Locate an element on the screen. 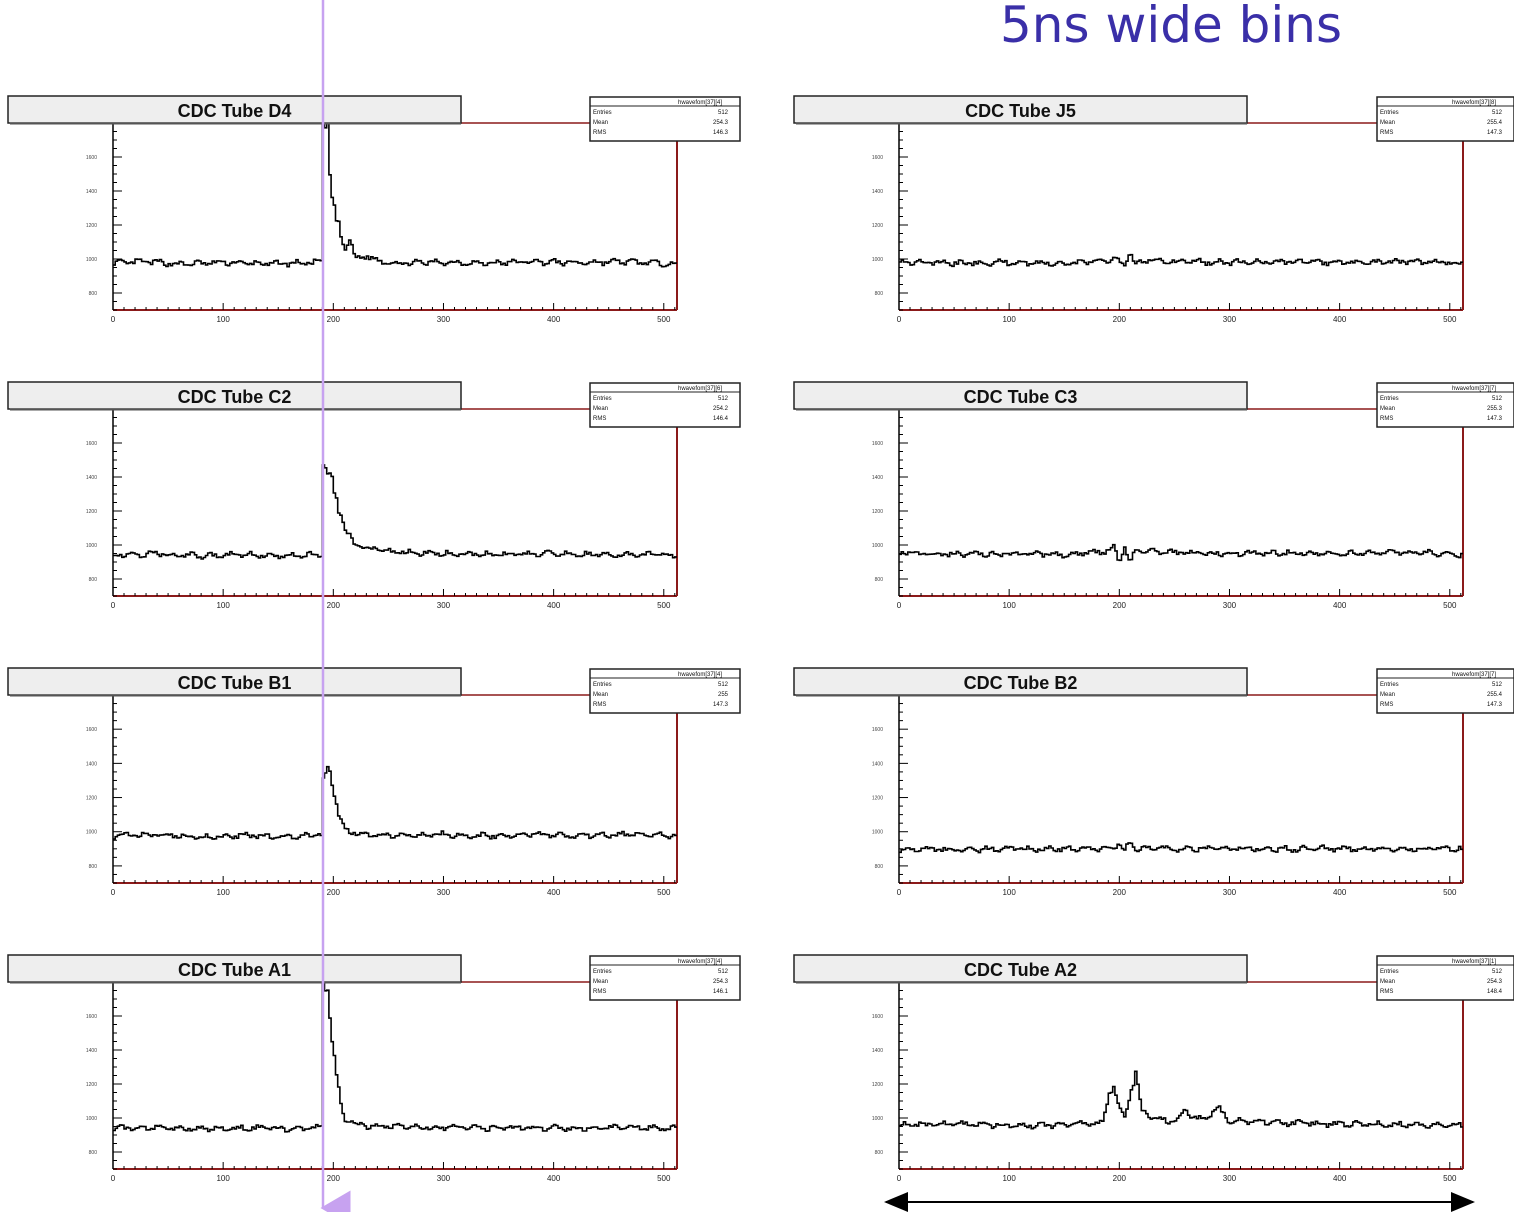 The width and height of the screenshot is (1514, 1212). stats-value: 254.2 is located at coordinates (721, 409).